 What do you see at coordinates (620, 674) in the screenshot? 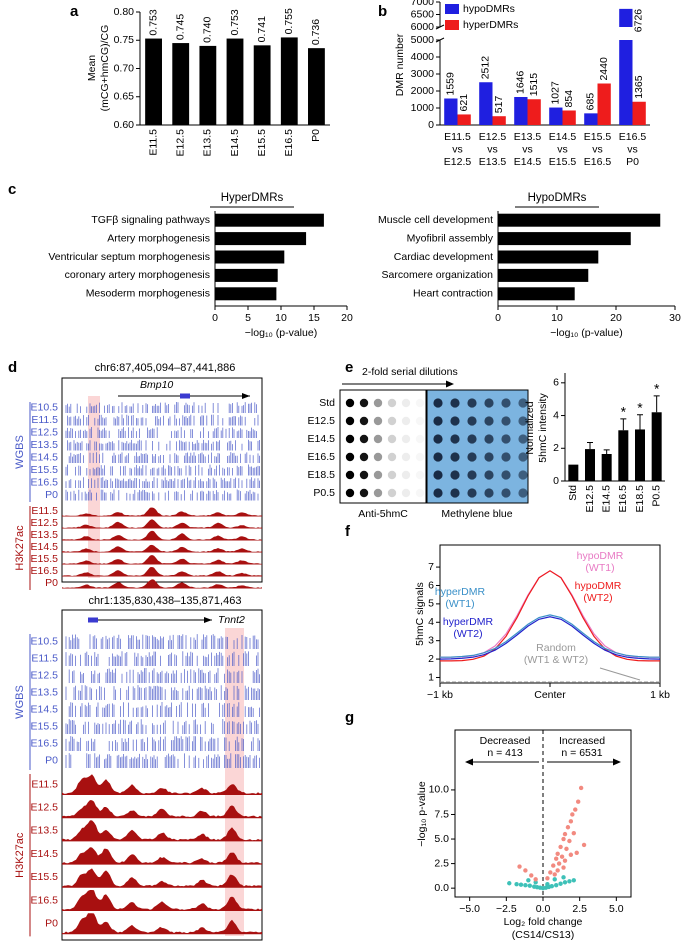
I see `leader` at bounding box center [620, 674].